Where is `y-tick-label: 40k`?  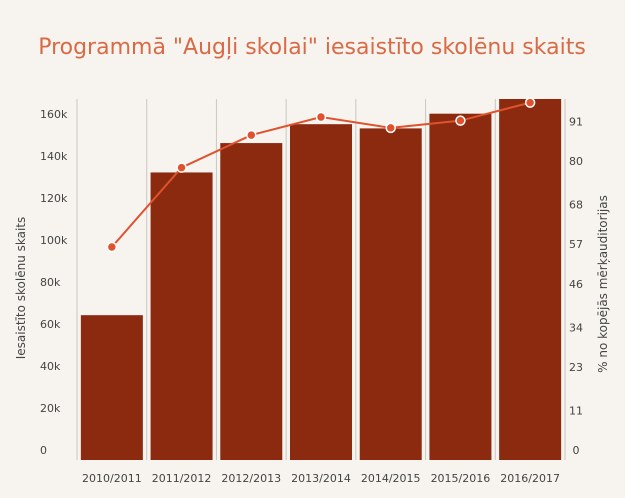
y-tick-label: 40k is located at coordinates (50, 366).